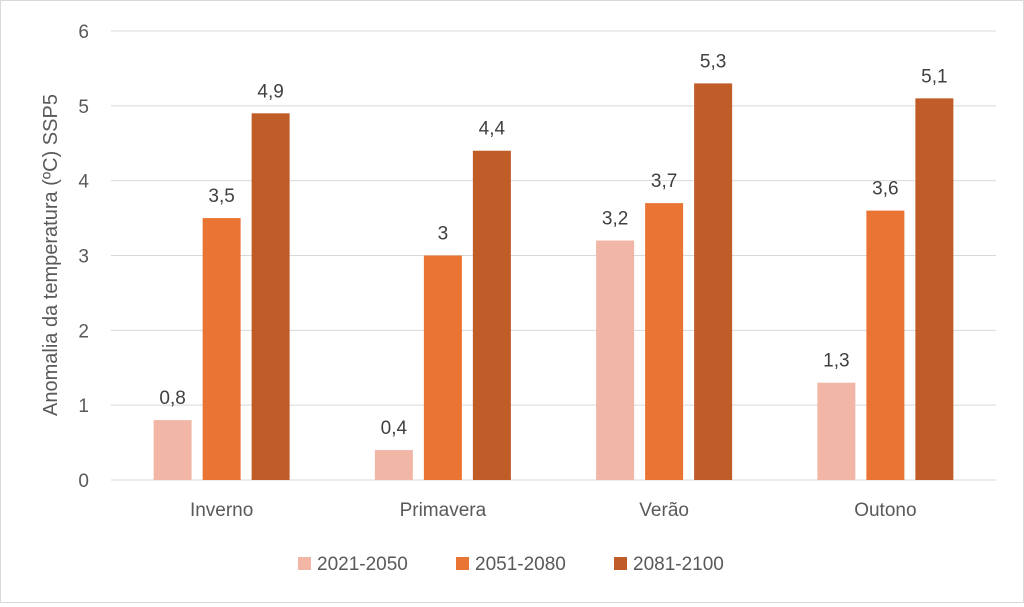 The width and height of the screenshot is (1024, 607). Describe the element at coordinates (934, 289) in the screenshot. I see `bar-2081-2100-Outono` at that location.